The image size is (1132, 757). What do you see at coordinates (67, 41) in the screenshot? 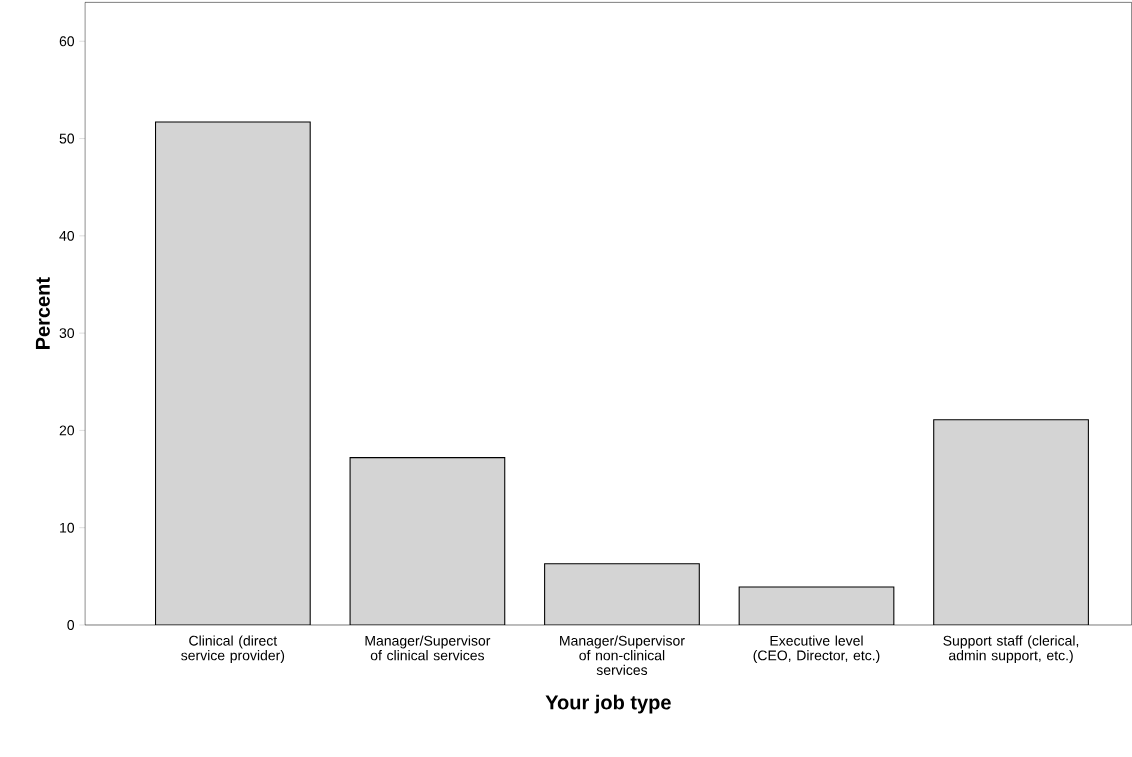
I see `y-tick-label: 60` at bounding box center [67, 41].